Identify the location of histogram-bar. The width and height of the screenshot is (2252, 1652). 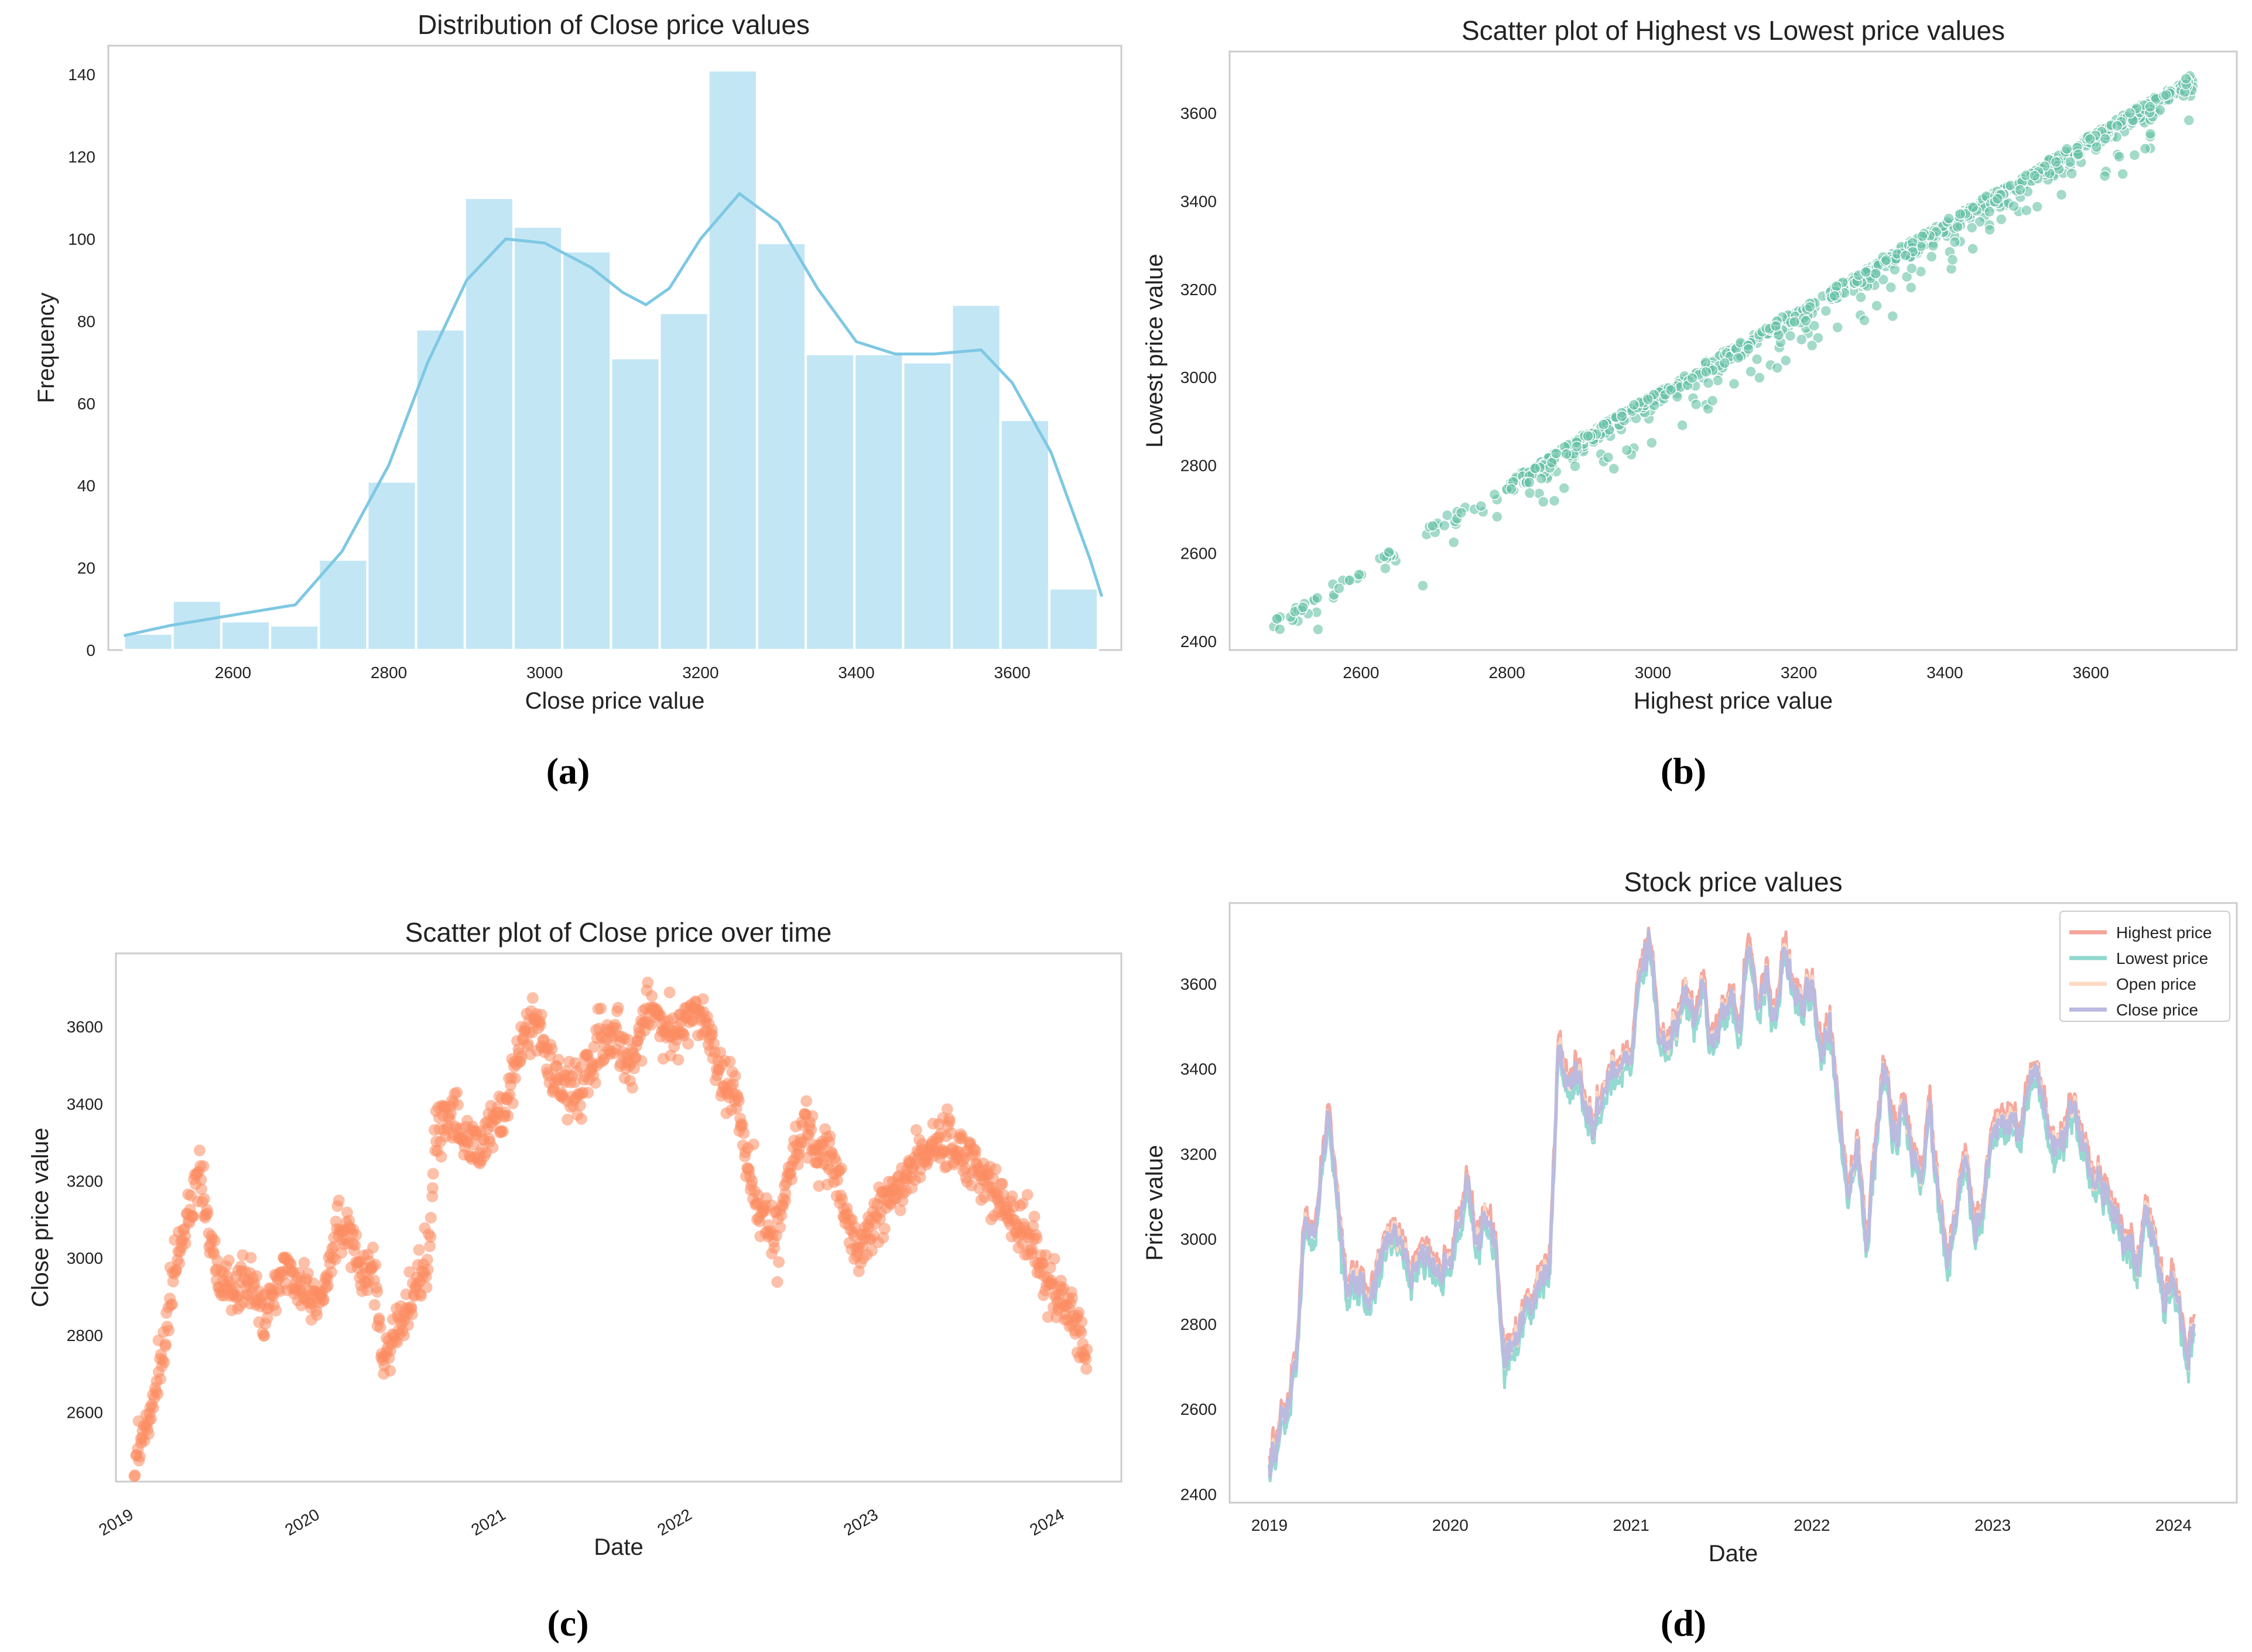
(1074, 619).